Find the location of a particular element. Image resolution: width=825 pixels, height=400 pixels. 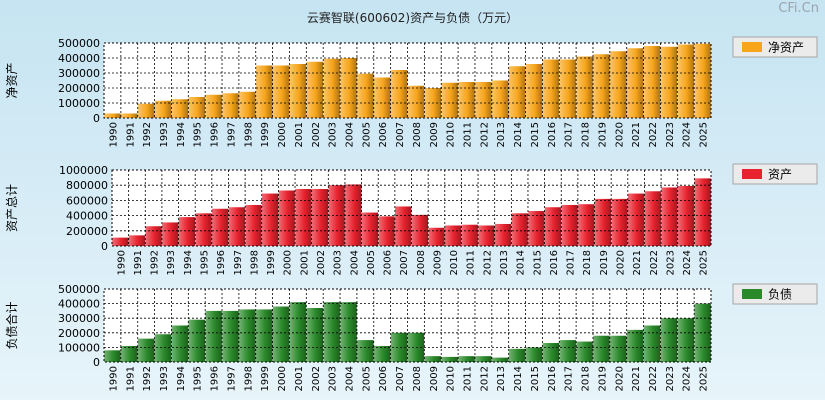

bar-1996 is located at coordinates (220, 227).